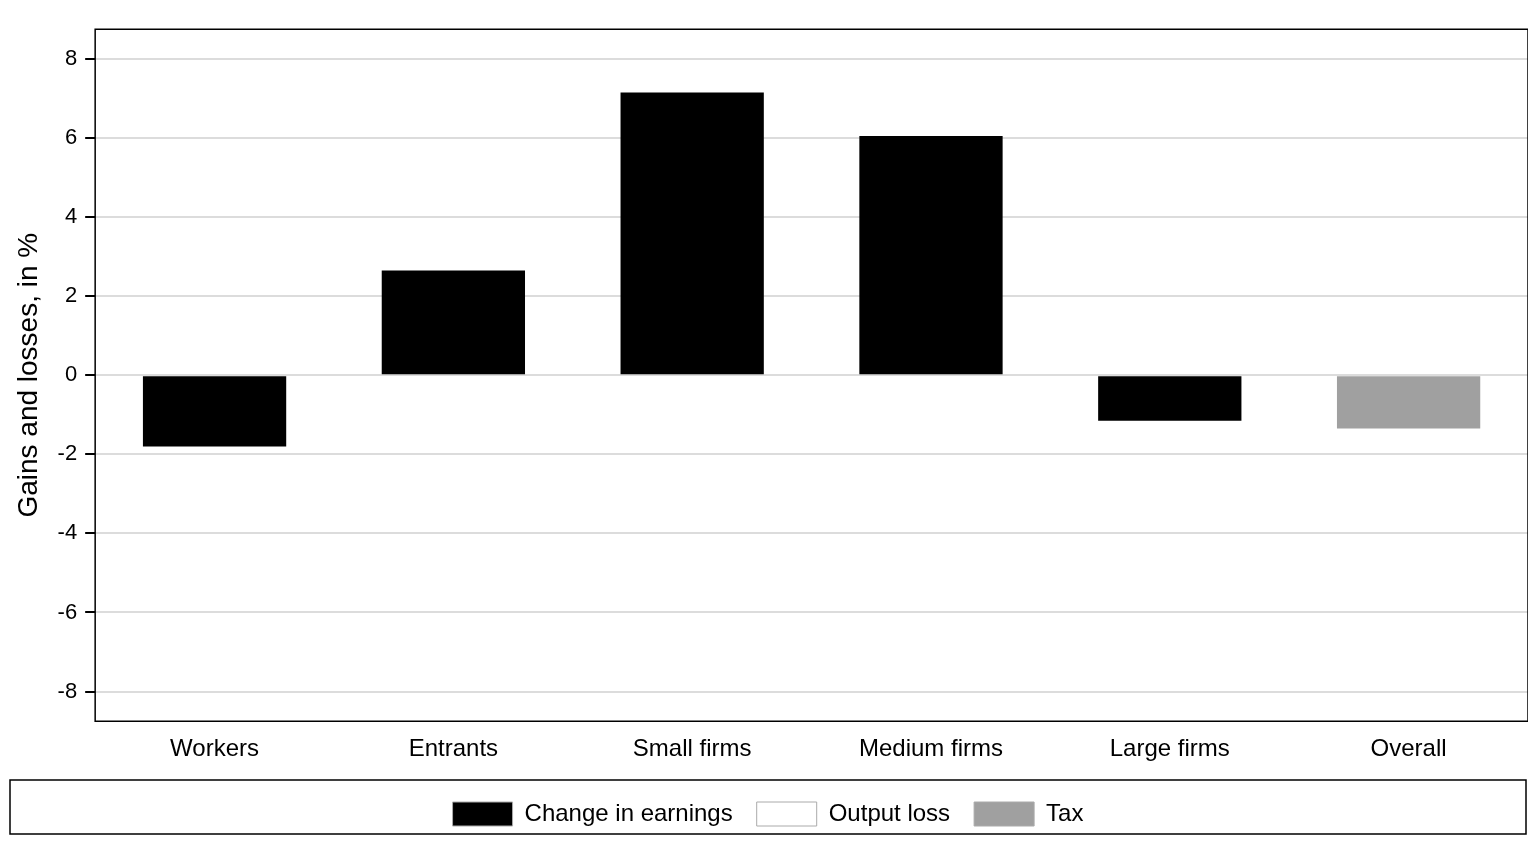 The width and height of the screenshot is (1536, 844). What do you see at coordinates (67, 690) in the screenshot?
I see `y-tick-label: -8` at bounding box center [67, 690].